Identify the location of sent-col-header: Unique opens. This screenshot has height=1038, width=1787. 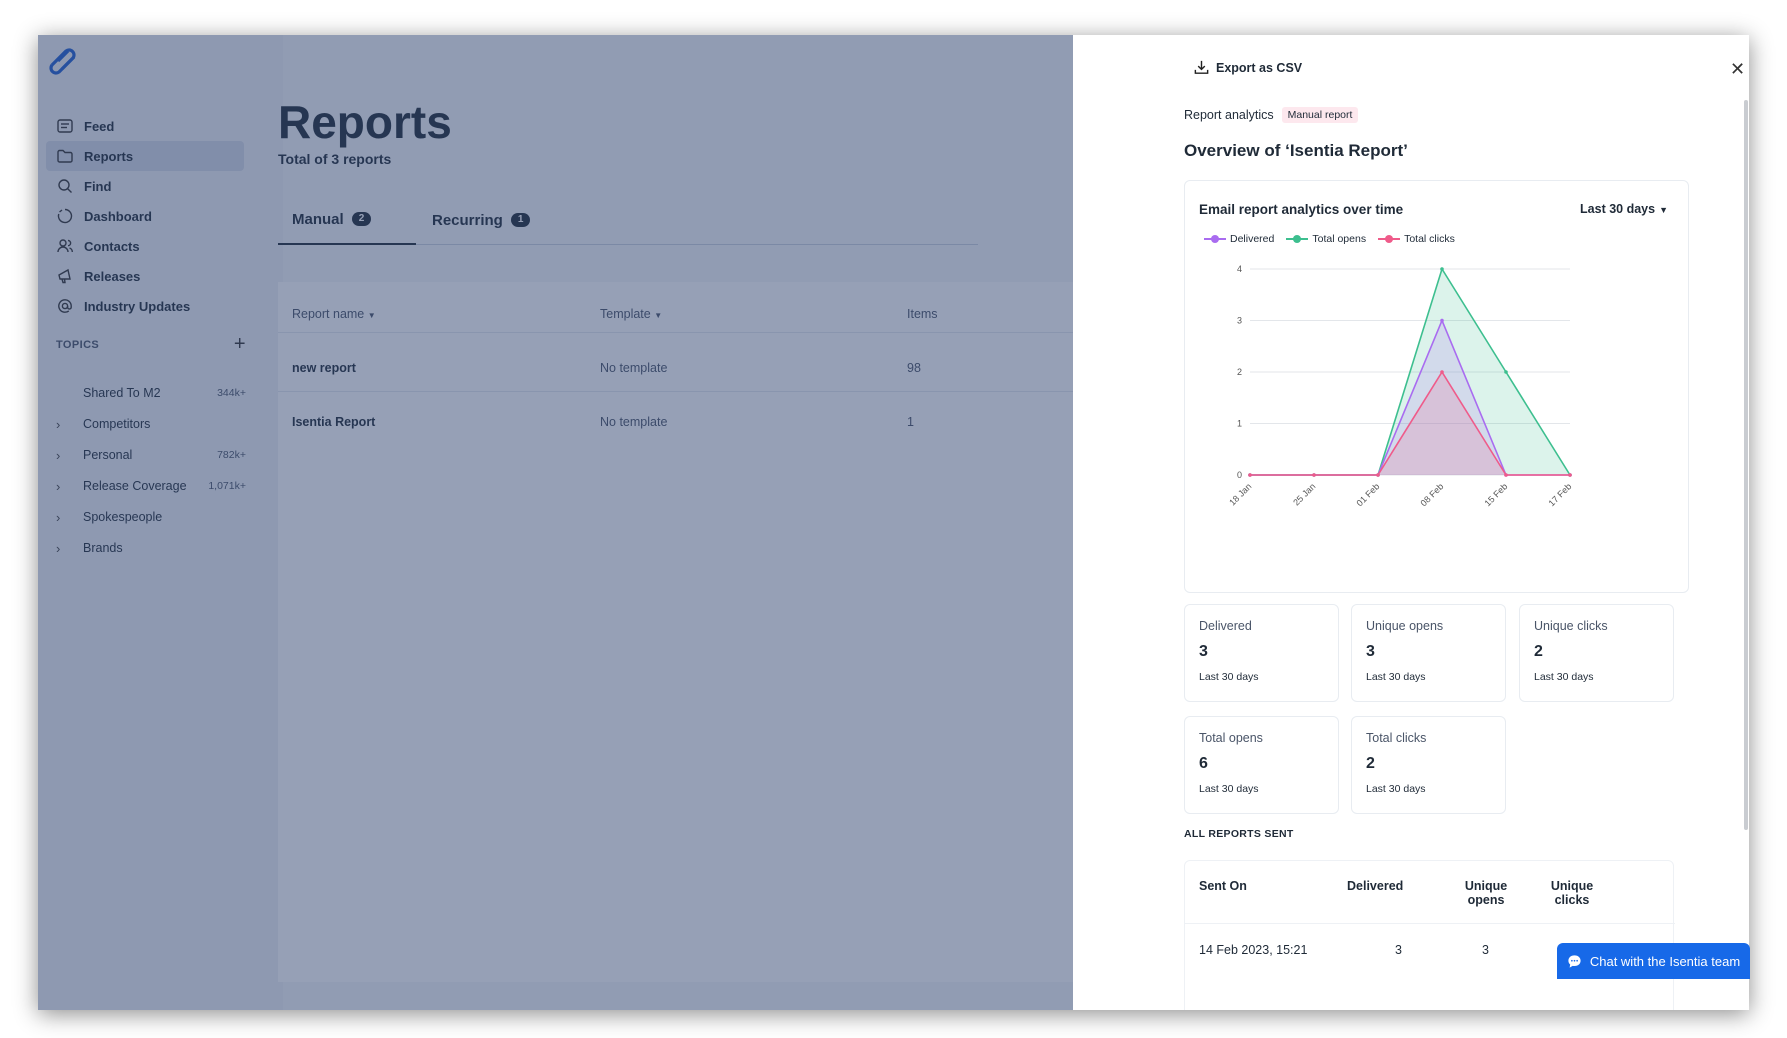
(1486, 893).